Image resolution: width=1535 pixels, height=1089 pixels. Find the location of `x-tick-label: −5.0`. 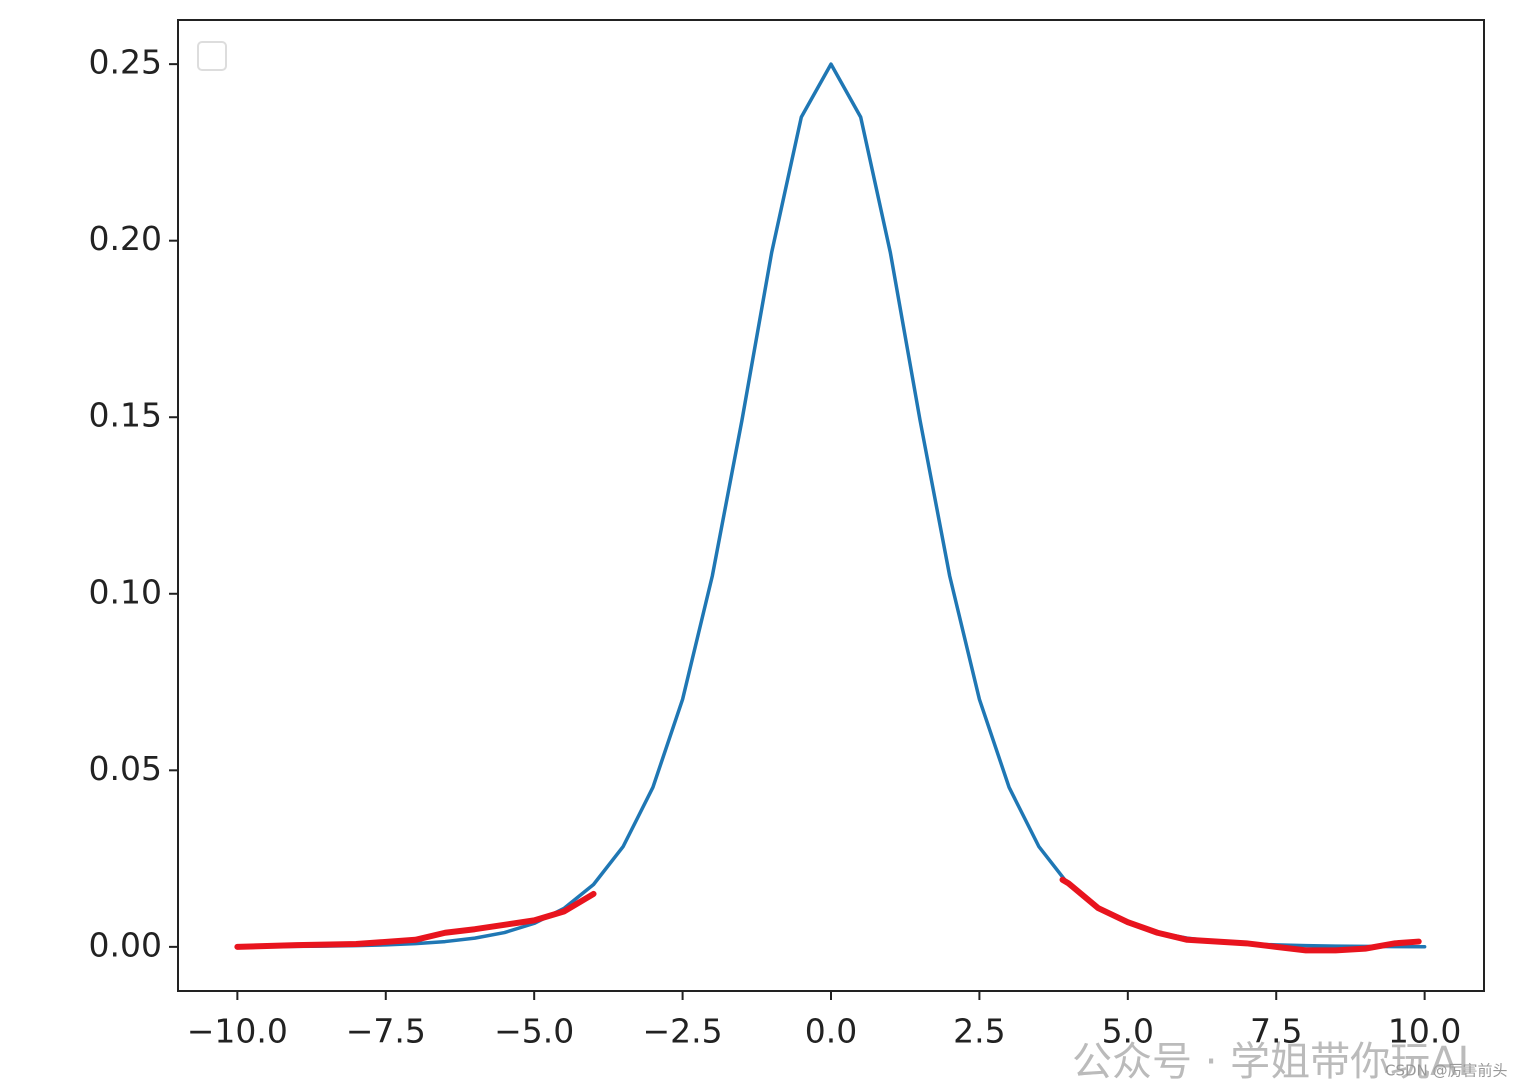

x-tick-label: −5.0 is located at coordinates (534, 1031).